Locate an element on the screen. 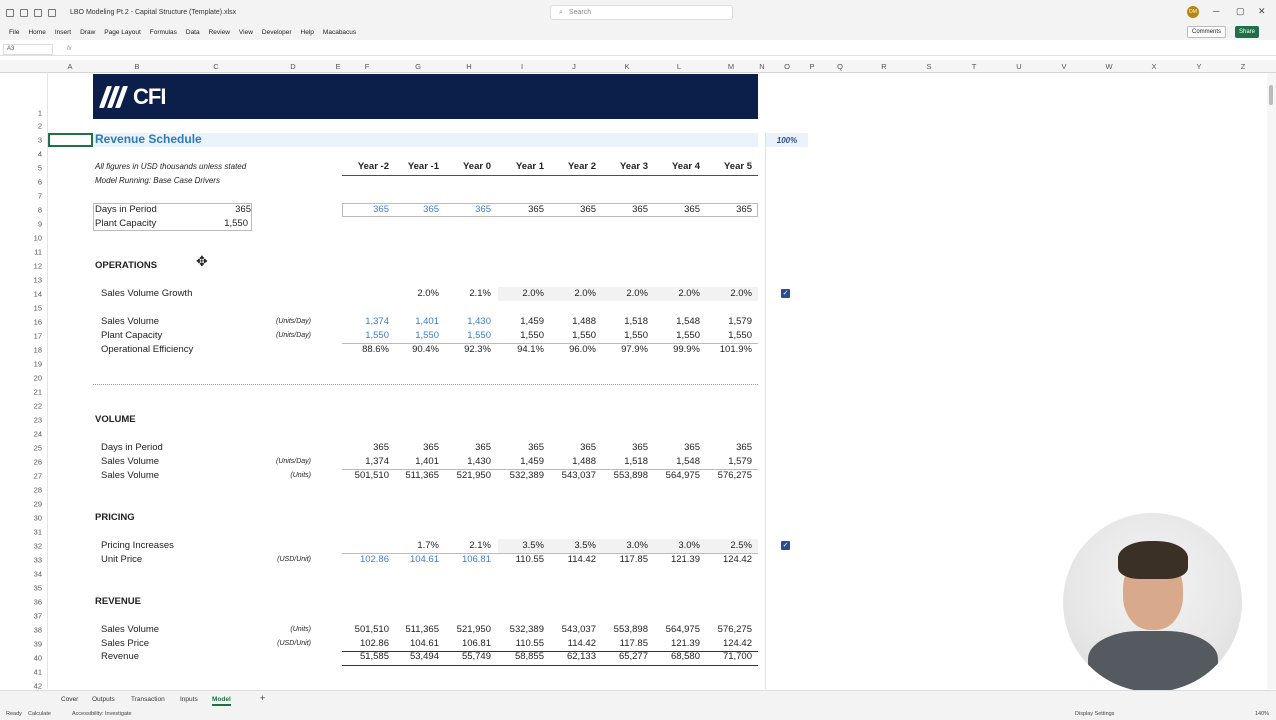  r38-cell: 532,389 is located at coordinates (526, 629).